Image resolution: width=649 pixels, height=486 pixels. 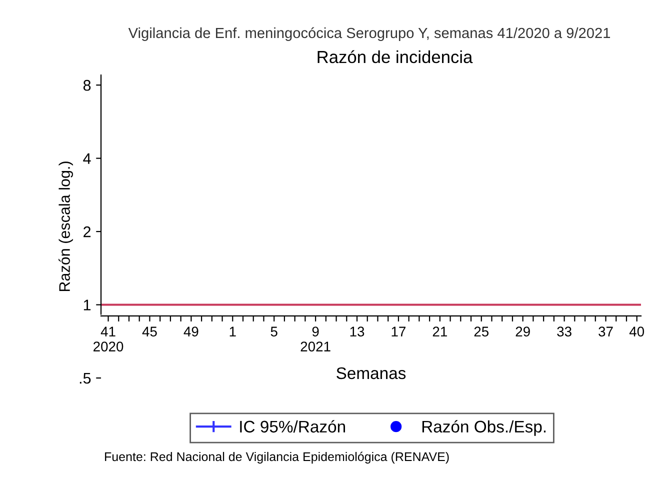 What do you see at coordinates (233, 331) in the screenshot?
I see `x-tick-label: 1` at bounding box center [233, 331].